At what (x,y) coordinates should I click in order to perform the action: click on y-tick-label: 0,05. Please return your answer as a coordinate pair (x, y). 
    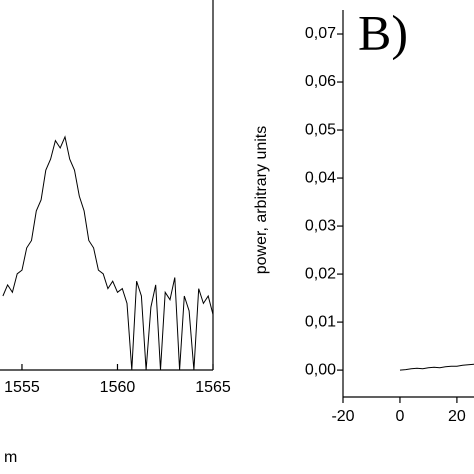
    Looking at the image, I should click on (320, 129).